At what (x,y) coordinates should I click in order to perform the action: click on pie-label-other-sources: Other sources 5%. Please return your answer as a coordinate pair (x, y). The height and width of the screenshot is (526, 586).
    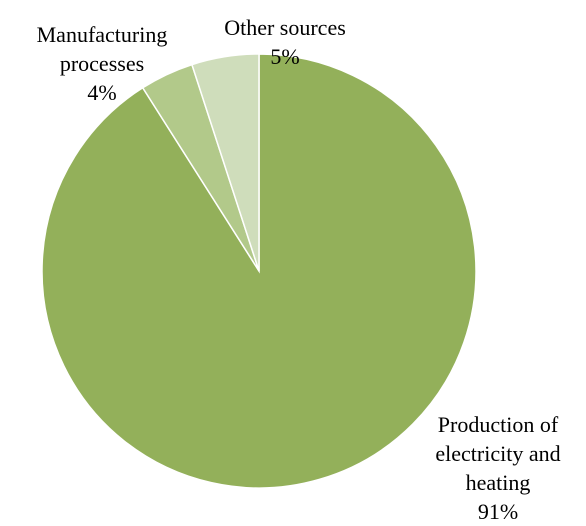
    Looking at the image, I should click on (285, 42).